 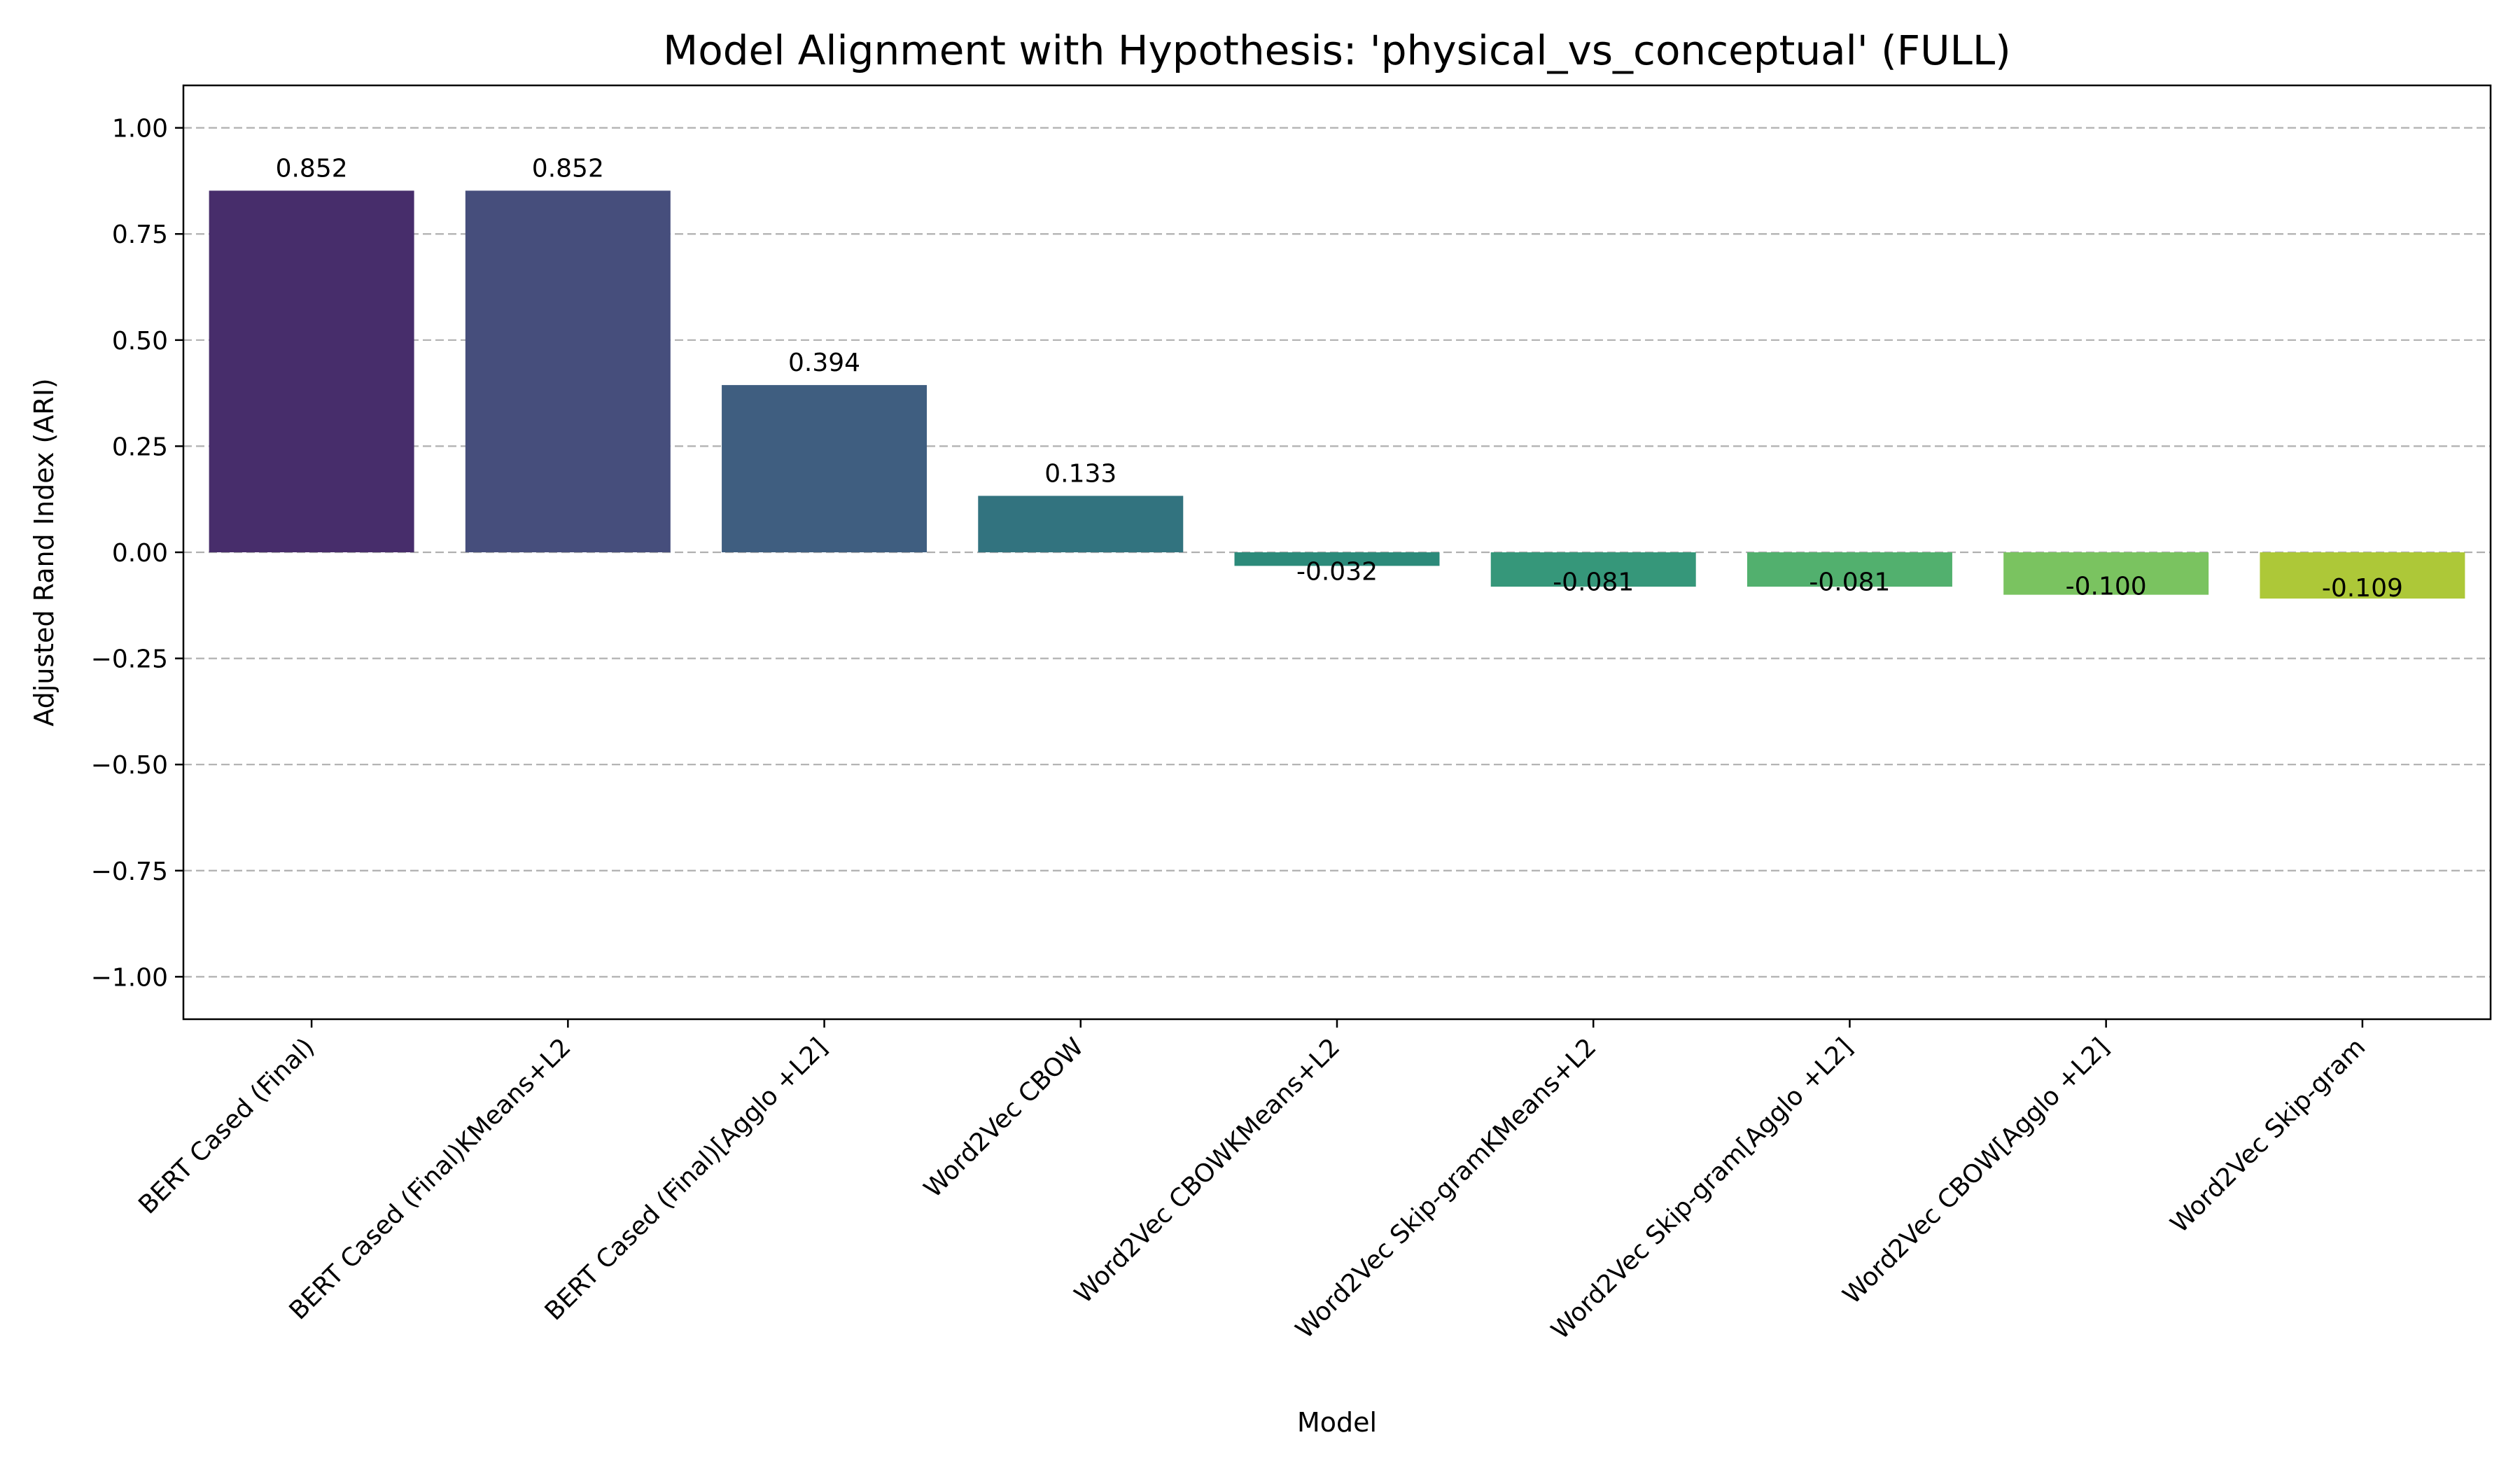 What do you see at coordinates (140, 341) in the screenshot?
I see `y-tick-label: 0.50` at bounding box center [140, 341].